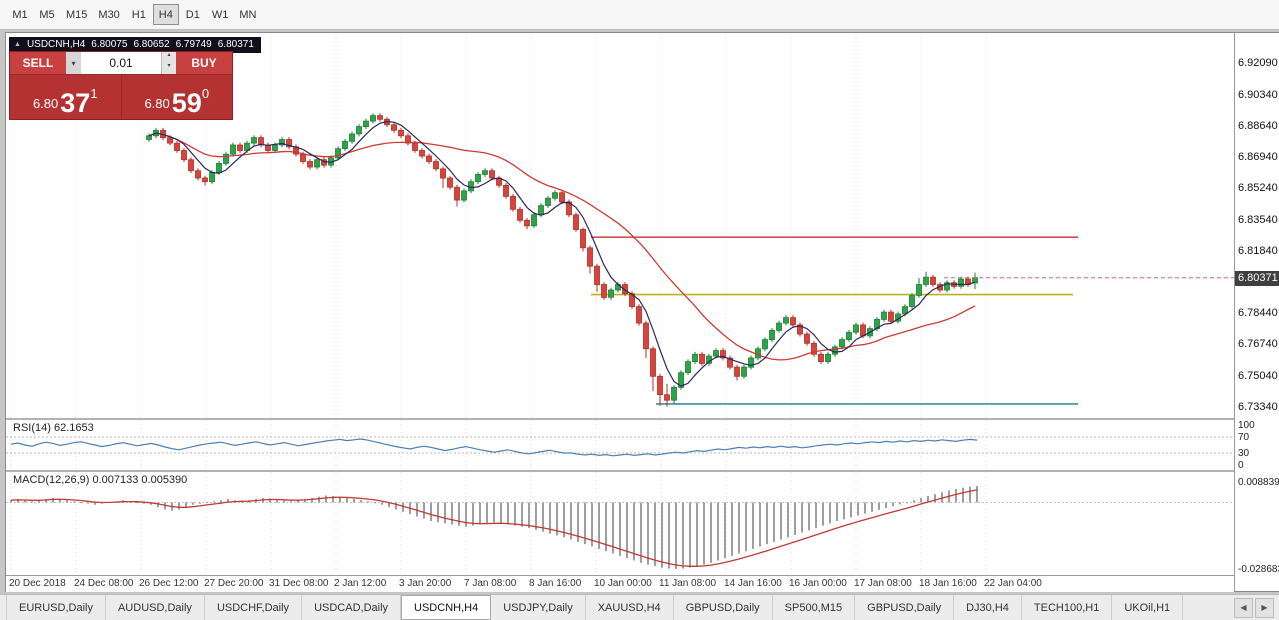 The image size is (1279, 620). I want to click on time-tick-label: 20 Dec 2018, so click(37, 583).